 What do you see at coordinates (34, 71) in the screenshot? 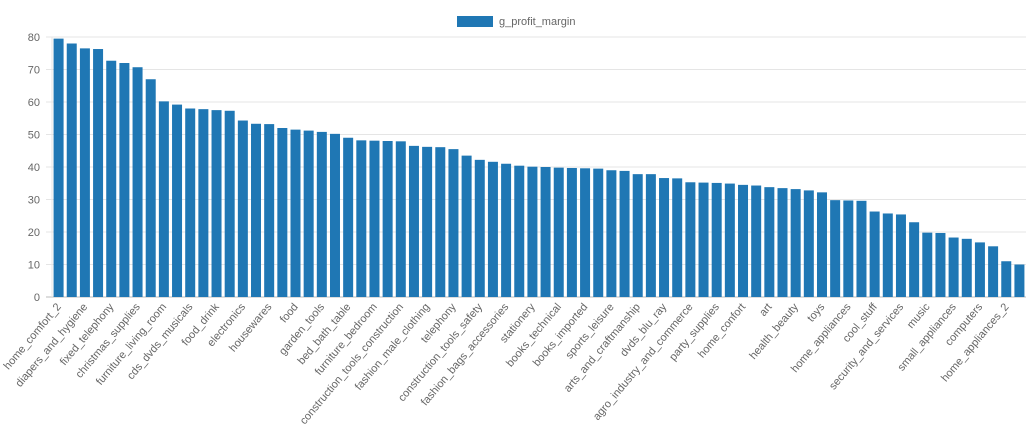
I see `y-tick-label: 70` at bounding box center [34, 71].